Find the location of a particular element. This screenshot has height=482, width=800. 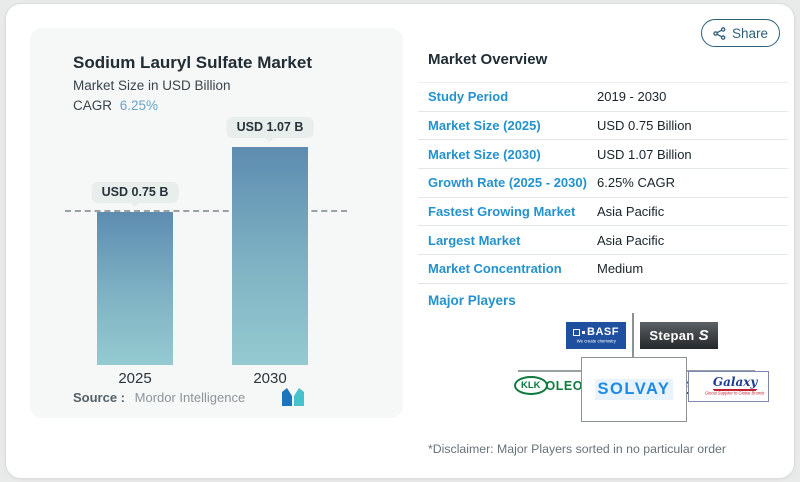

row-value: USD 1.07 Billion is located at coordinates (644, 154).